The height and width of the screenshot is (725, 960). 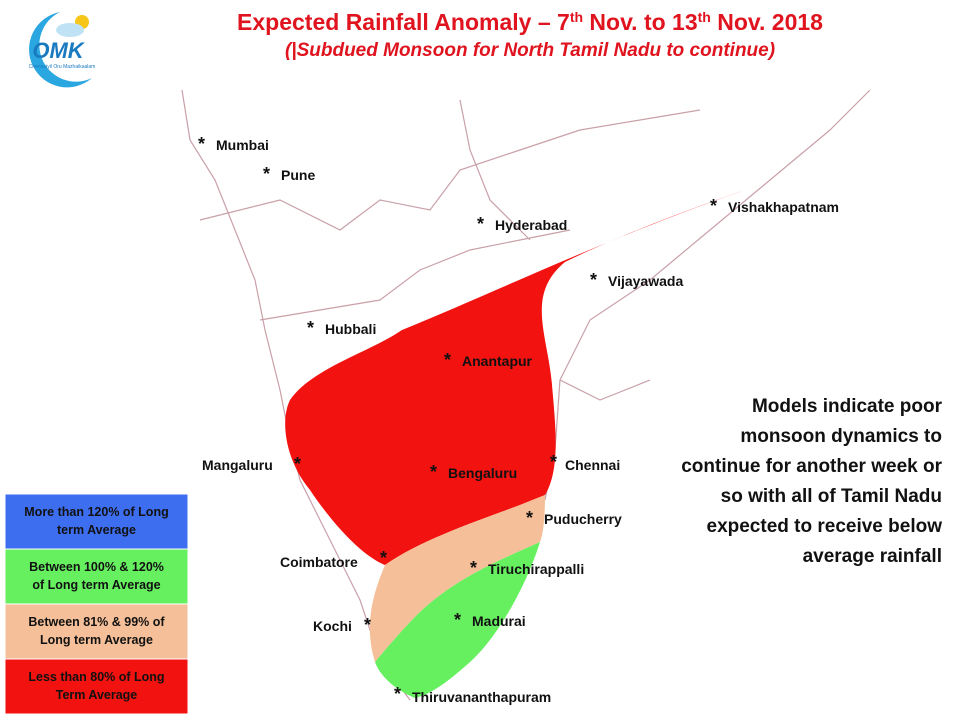 I want to click on legend-label: More than 120% of Long, so click(x=96, y=512).